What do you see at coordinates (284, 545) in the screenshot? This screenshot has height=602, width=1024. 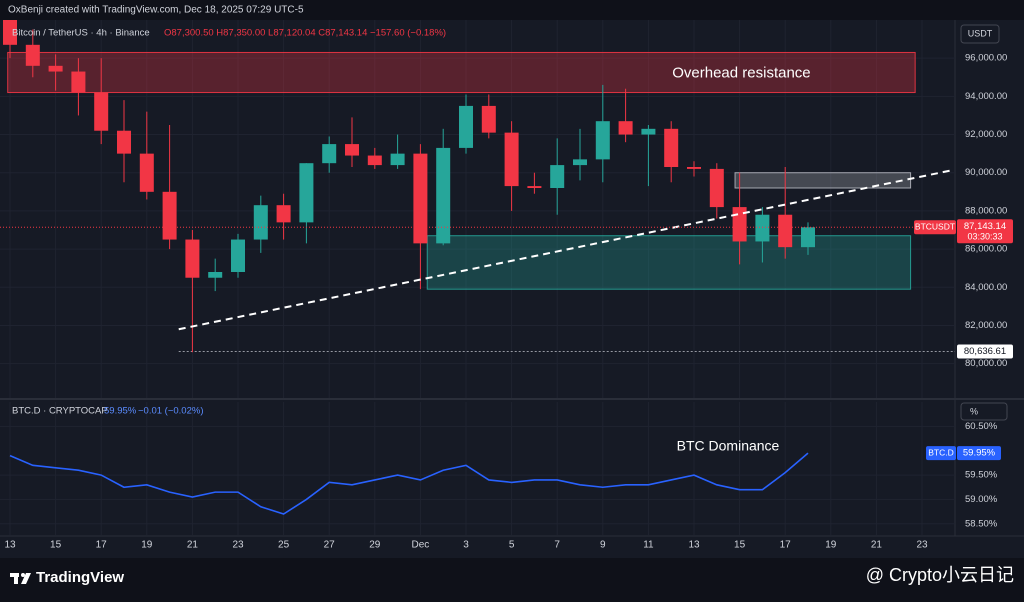 I see `x-tick-label: 25` at bounding box center [284, 545].